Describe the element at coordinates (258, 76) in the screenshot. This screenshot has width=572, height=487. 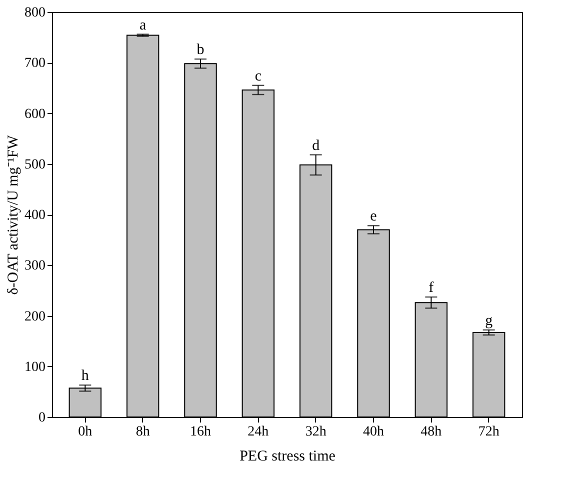
I see `annotation: c` at that location.